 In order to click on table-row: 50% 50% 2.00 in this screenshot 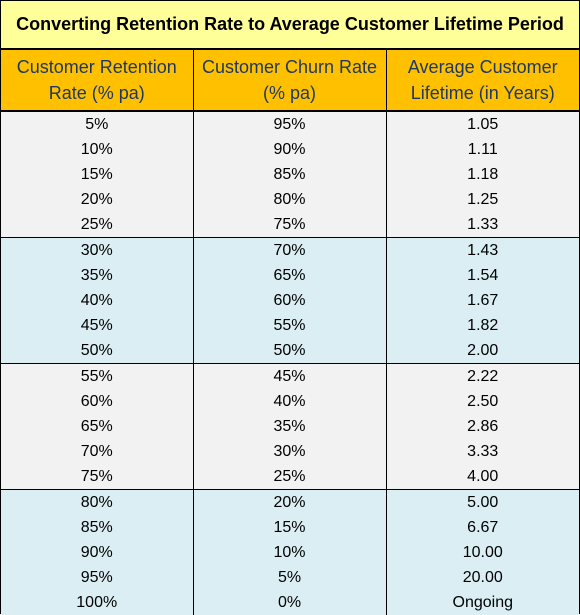, I will do `click(290, 351)`.